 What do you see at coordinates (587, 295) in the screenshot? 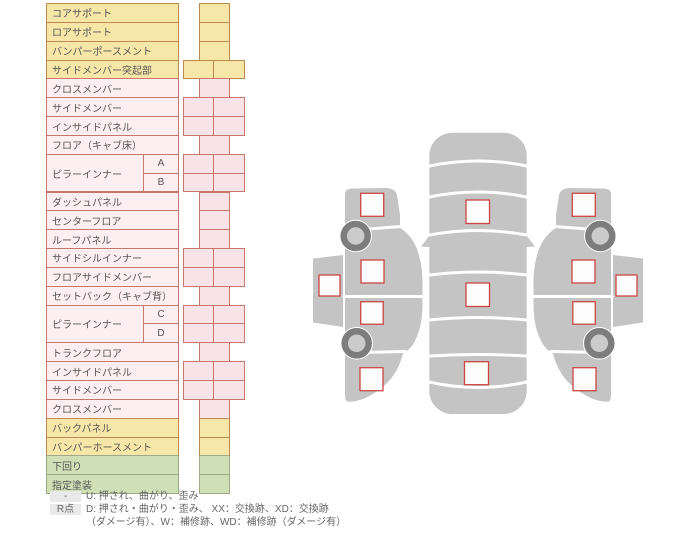
I see `right-side-view` at bounding box center [587, 295].